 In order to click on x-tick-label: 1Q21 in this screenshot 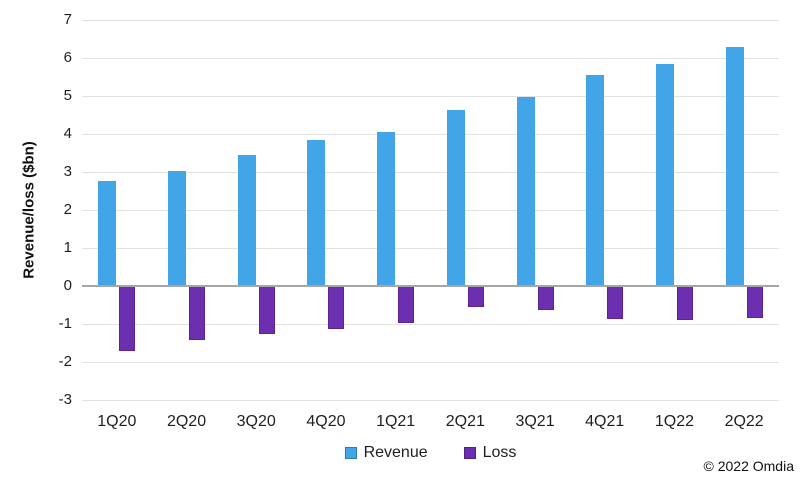, I will do `click(396, 421)`.